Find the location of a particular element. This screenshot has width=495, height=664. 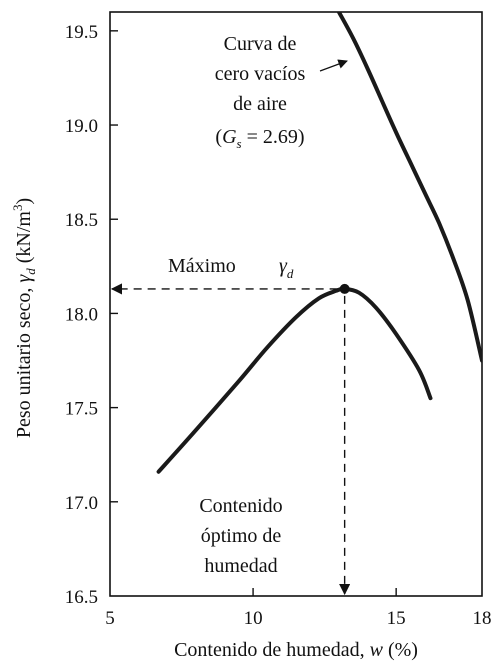

x-tick-label: 10 is located at coordinates (253, 618).